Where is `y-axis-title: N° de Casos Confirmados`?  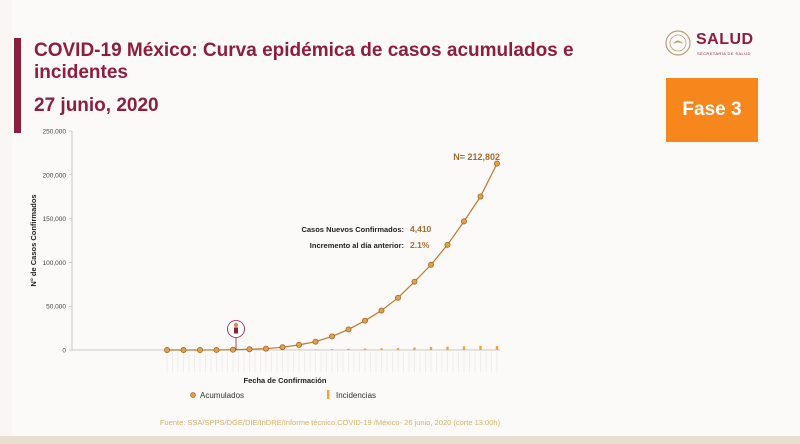
y-axis-title: N° de Casos Confirmados is located at coordinates (33, 240).